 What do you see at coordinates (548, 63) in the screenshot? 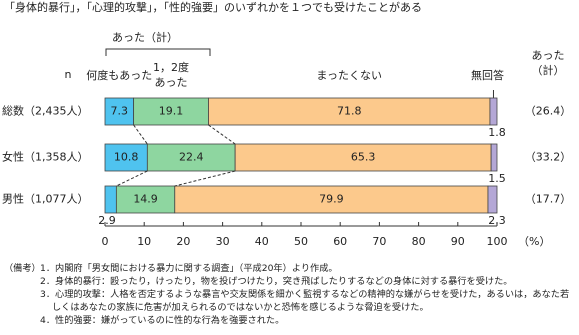
I see `total-header: あった（計）` at bounding box center [548, 63].